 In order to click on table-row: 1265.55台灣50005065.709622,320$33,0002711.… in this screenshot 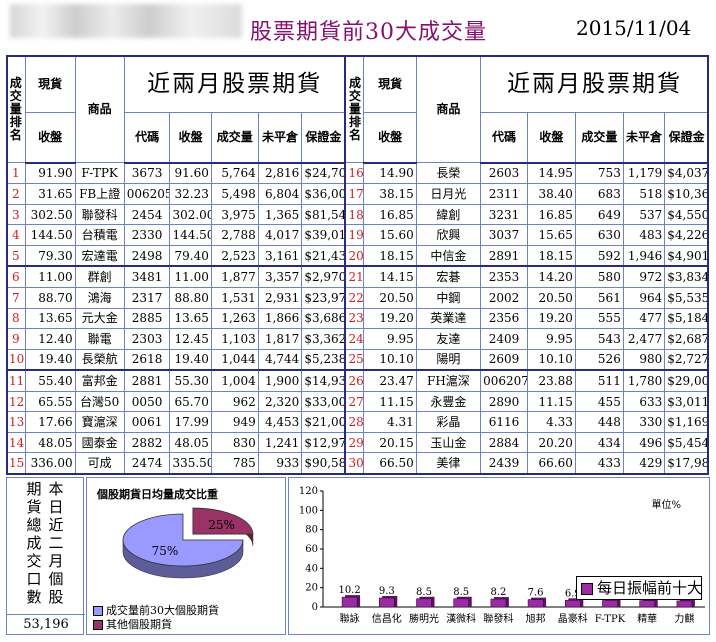, I will do `click(357, 401)`.